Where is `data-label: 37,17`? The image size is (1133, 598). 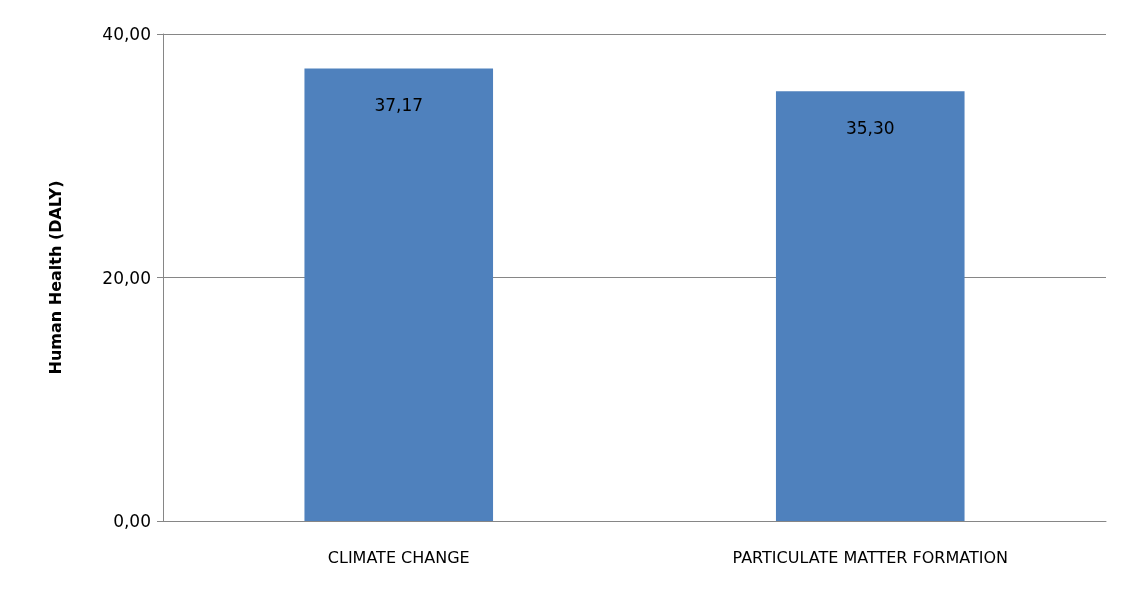
data-label: 37,17 is located at coordinates (399, 104).